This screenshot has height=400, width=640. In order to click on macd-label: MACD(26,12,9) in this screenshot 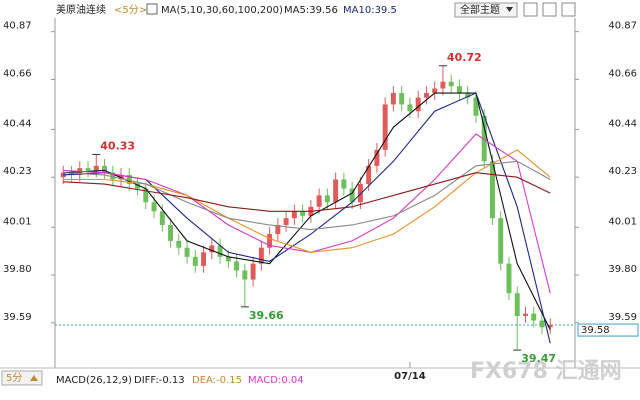, I will do `click(94, 380)`.